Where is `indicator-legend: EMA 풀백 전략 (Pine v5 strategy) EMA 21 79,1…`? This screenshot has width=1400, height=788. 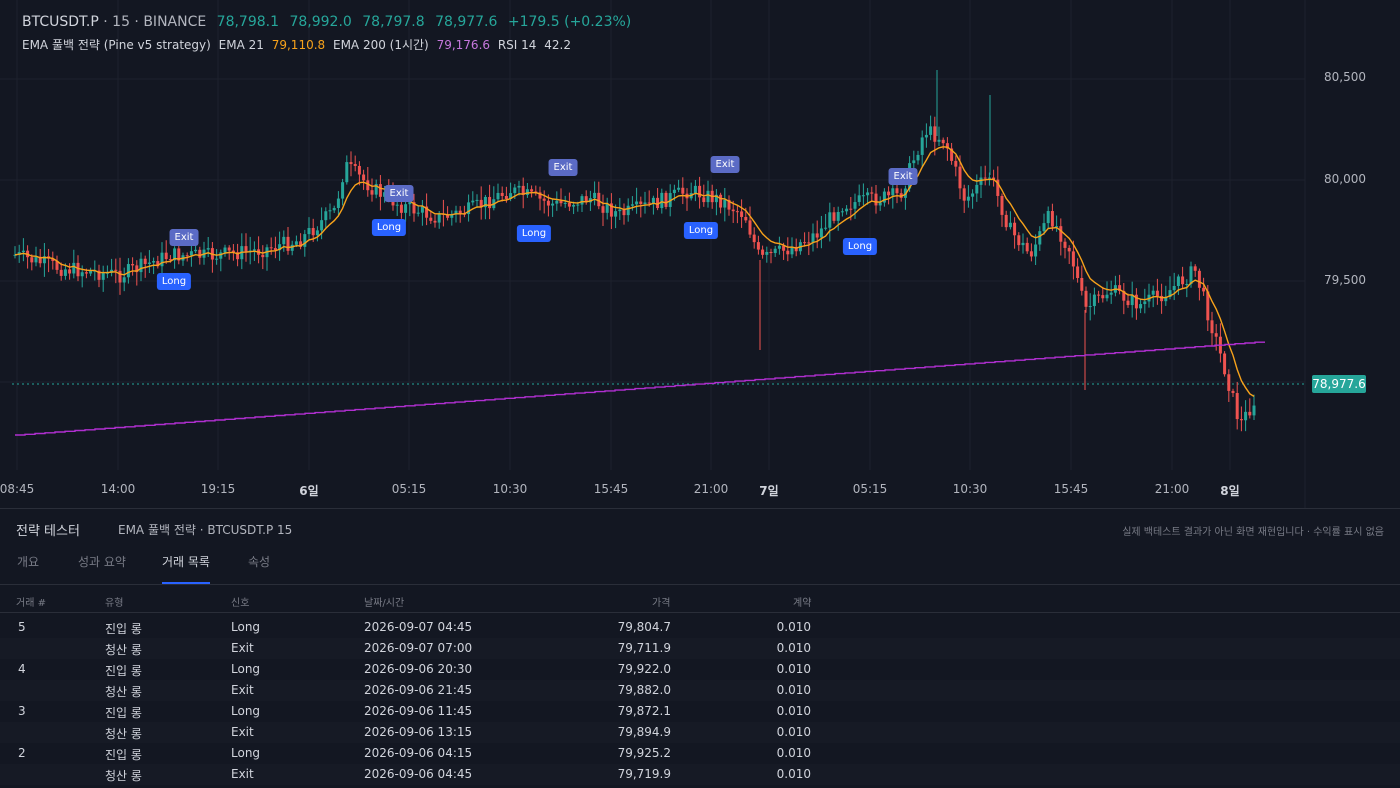 indicator-legend: EMA 풀백 전략 (Pine v5 strategy) EMA 21 79,1… is located at coordinates (298, 44).